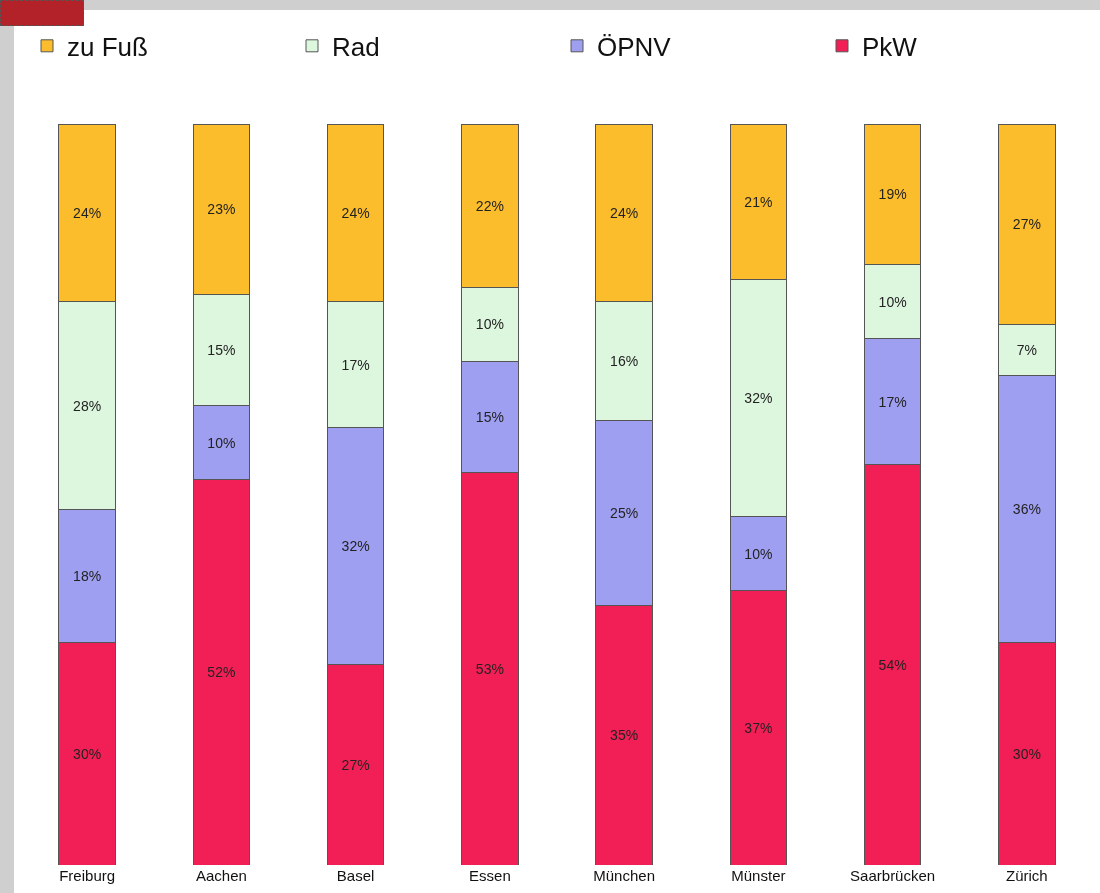 The width and height of the screenshot is (1100, 893). I want to click on data-label: 18%, so click(87, 576).